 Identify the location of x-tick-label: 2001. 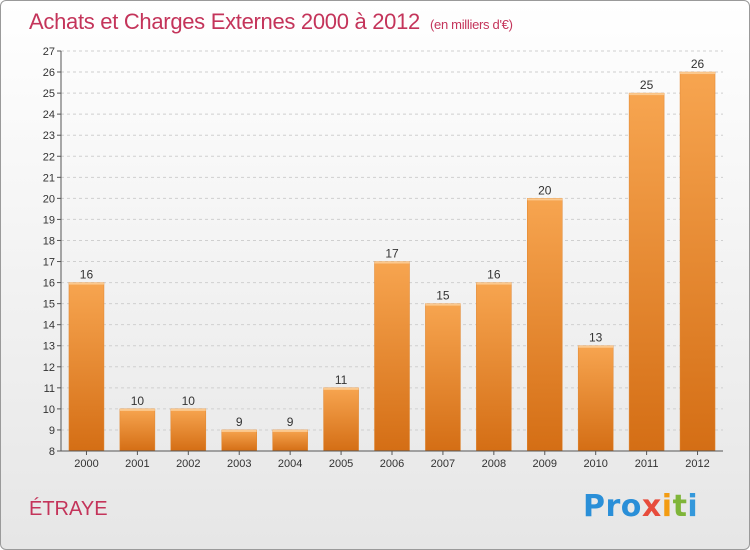
(137, 464).